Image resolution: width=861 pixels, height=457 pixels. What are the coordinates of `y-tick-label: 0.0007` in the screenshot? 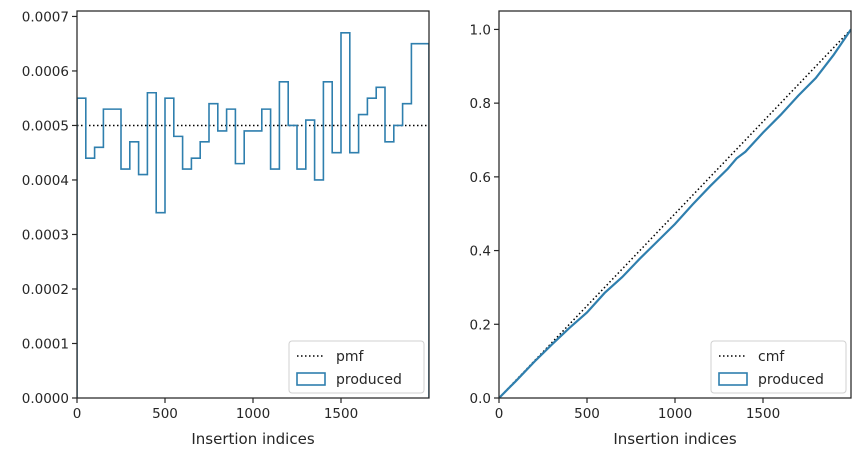 It's located at (45, 17).